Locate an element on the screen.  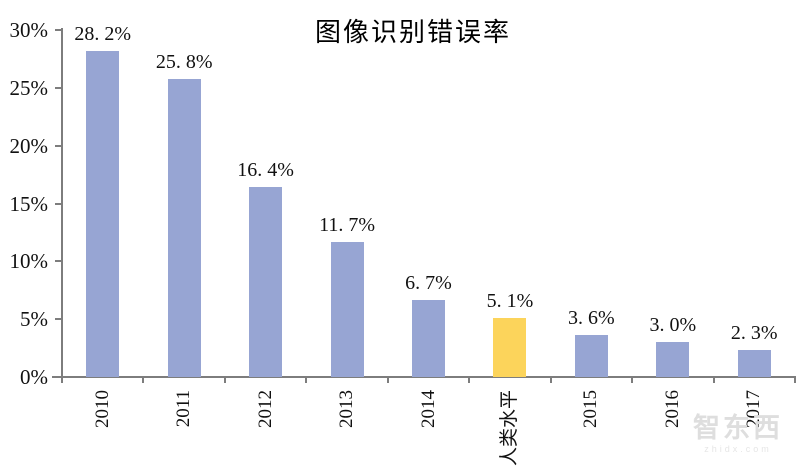
bar-value-label: 6. 7% is located at coordinates (428, 282).